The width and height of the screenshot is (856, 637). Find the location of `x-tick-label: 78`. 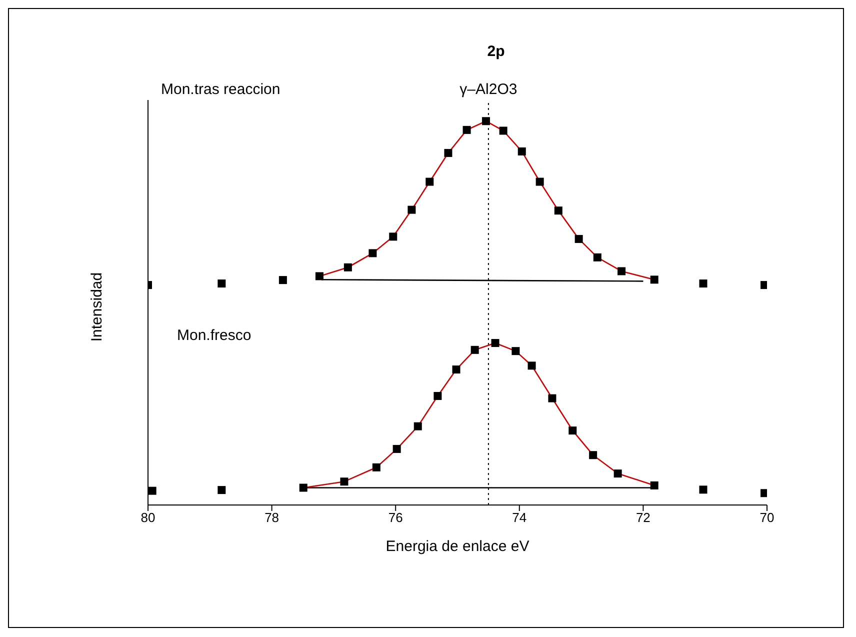

x-tick-label: 78 is located at coordinates (272, 518).